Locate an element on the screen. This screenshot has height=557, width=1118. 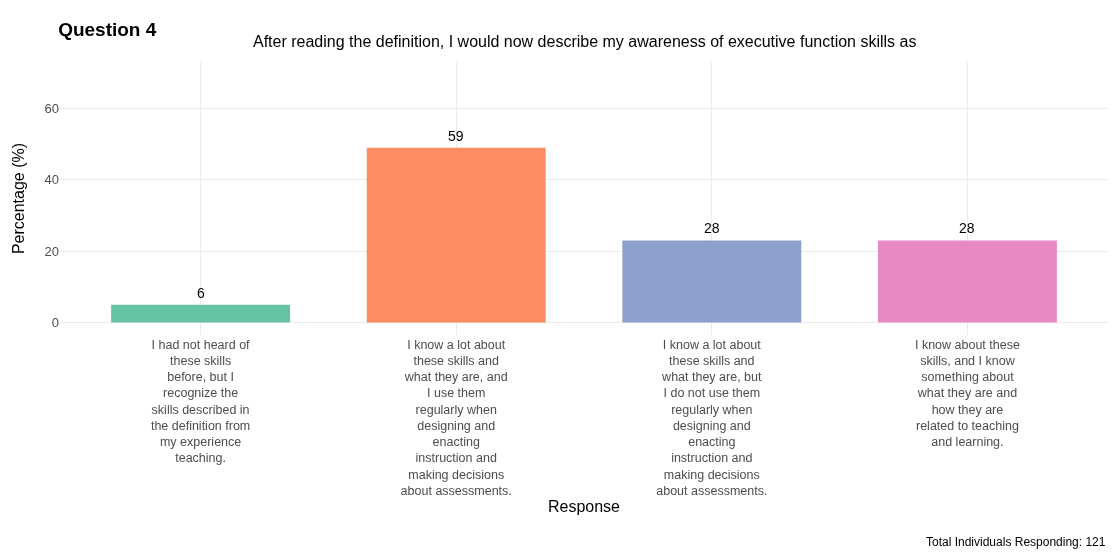
annotation: 59 is located at coordinates (456, 136).